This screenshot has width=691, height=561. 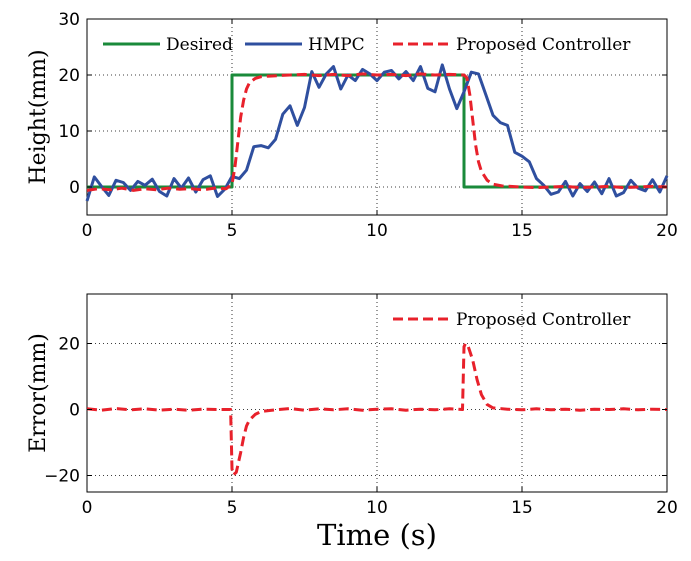 I want to click on legend-label-proposed-error: Proposed Controller, so click(x=543, y=320).